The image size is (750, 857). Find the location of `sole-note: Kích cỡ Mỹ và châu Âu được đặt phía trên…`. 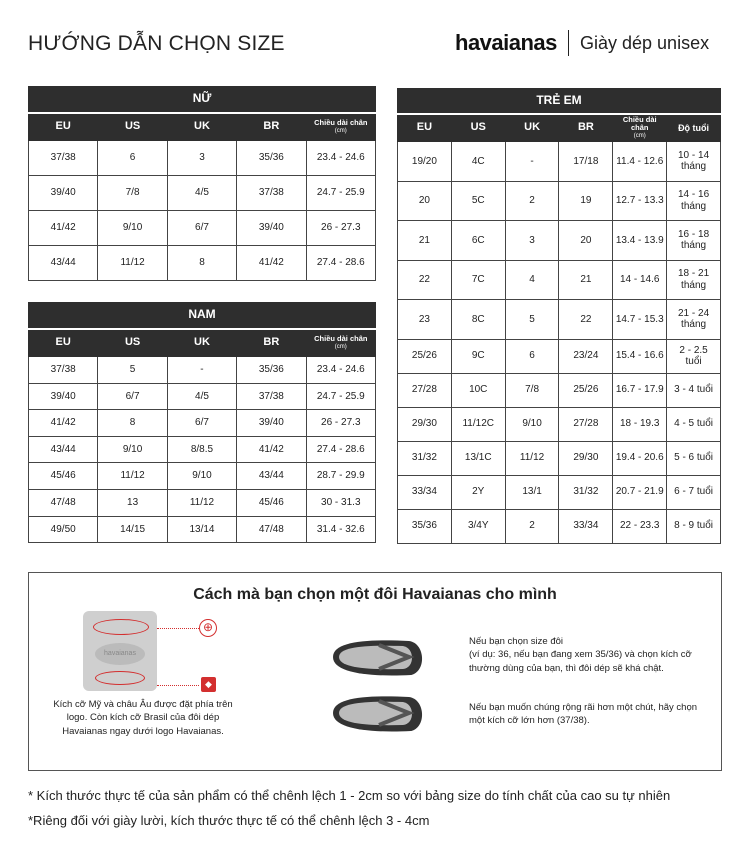

sole-note: Kích cỡ Mỹ và châu Âu được đặt phía trên… is located at coordinates (143, 718).